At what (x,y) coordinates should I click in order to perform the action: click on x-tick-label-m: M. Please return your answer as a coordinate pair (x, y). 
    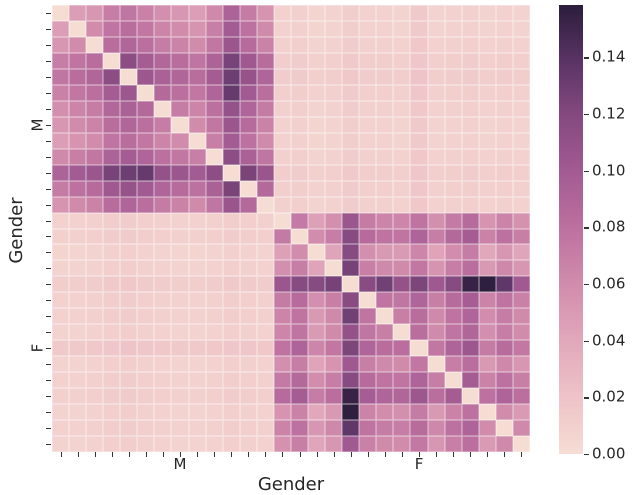
    Looking at the image, I should click on (180, 464).